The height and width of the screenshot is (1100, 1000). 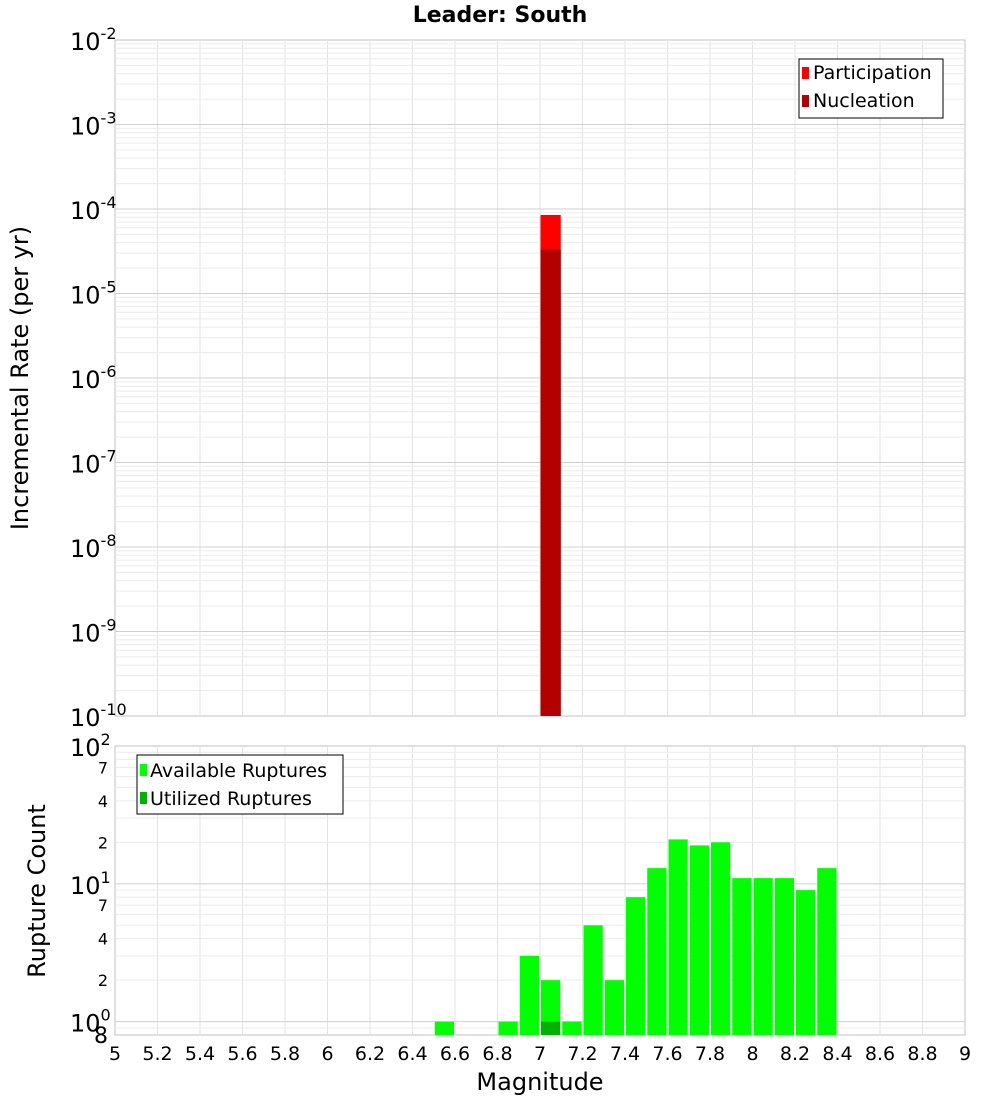 I want to click on x-tick-label: 7.4, so click(x=625, y=1054).